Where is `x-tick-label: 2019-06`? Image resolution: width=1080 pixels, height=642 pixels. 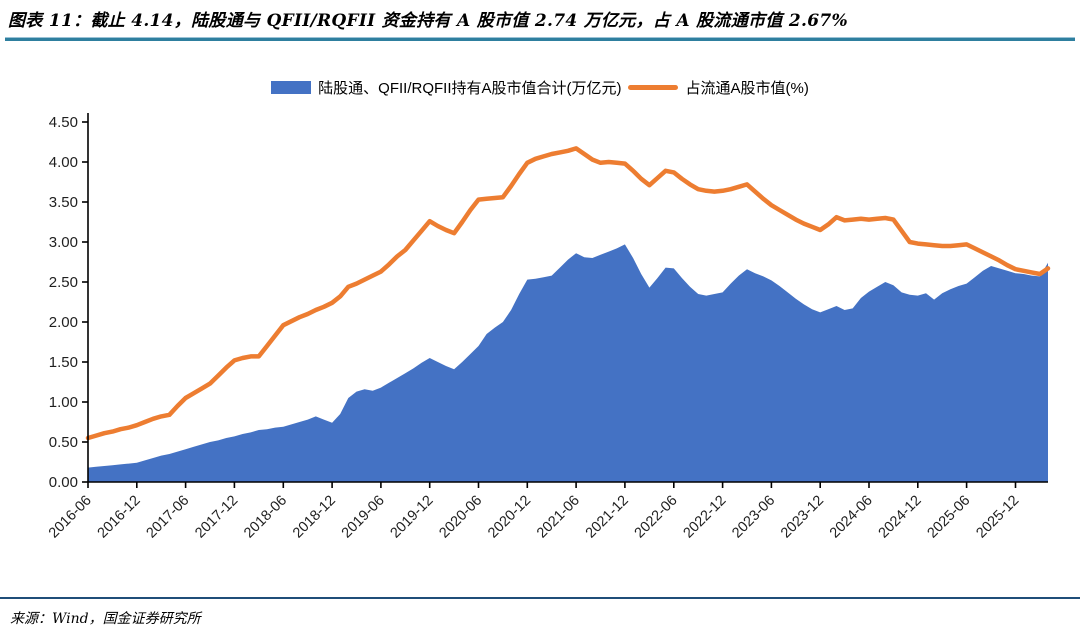 x-tick-label: 2019-06 is located at coordinates (363, 517).